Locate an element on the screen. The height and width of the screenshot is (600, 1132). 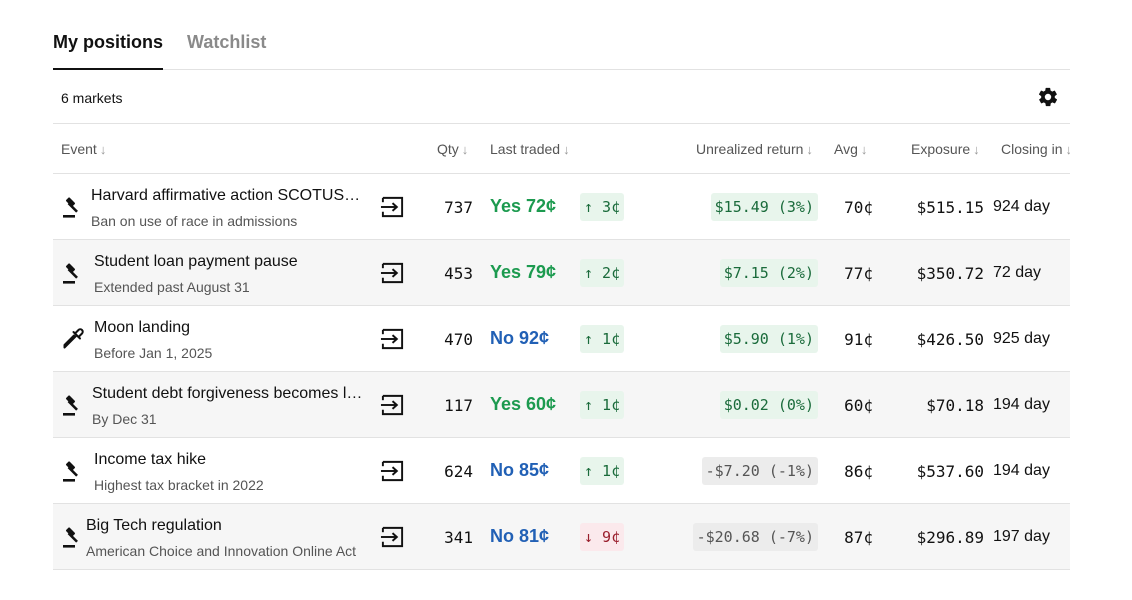
header-exposure-label: Exposure is located at coordinates (941, 149).